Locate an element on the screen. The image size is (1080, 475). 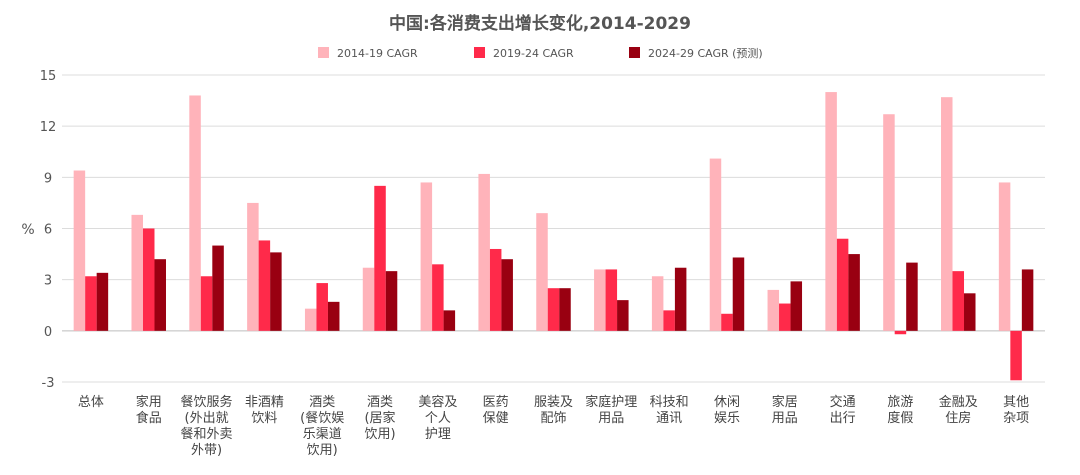
category-label: 科技和 is located at coordinates (669, 402).